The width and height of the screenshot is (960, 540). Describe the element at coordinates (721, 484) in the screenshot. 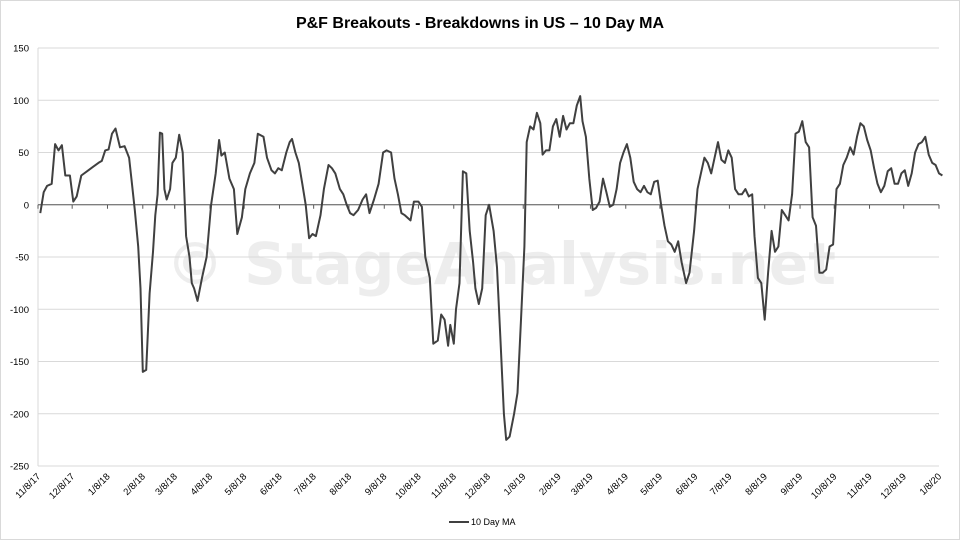

I see `x-tick-label: 7/8/19` at that location.